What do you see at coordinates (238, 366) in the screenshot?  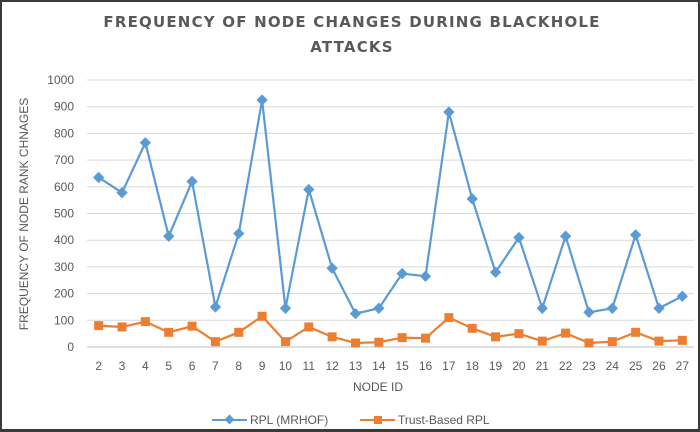 I see `x-tick-label: 8` at bounding box center [238, 366].